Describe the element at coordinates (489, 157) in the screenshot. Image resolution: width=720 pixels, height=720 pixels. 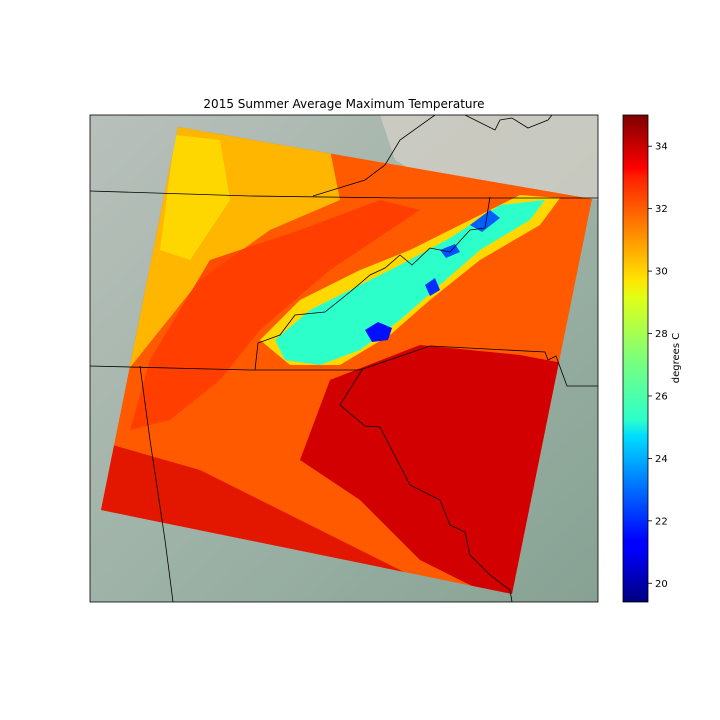
I see `basemap-relief` at that location.